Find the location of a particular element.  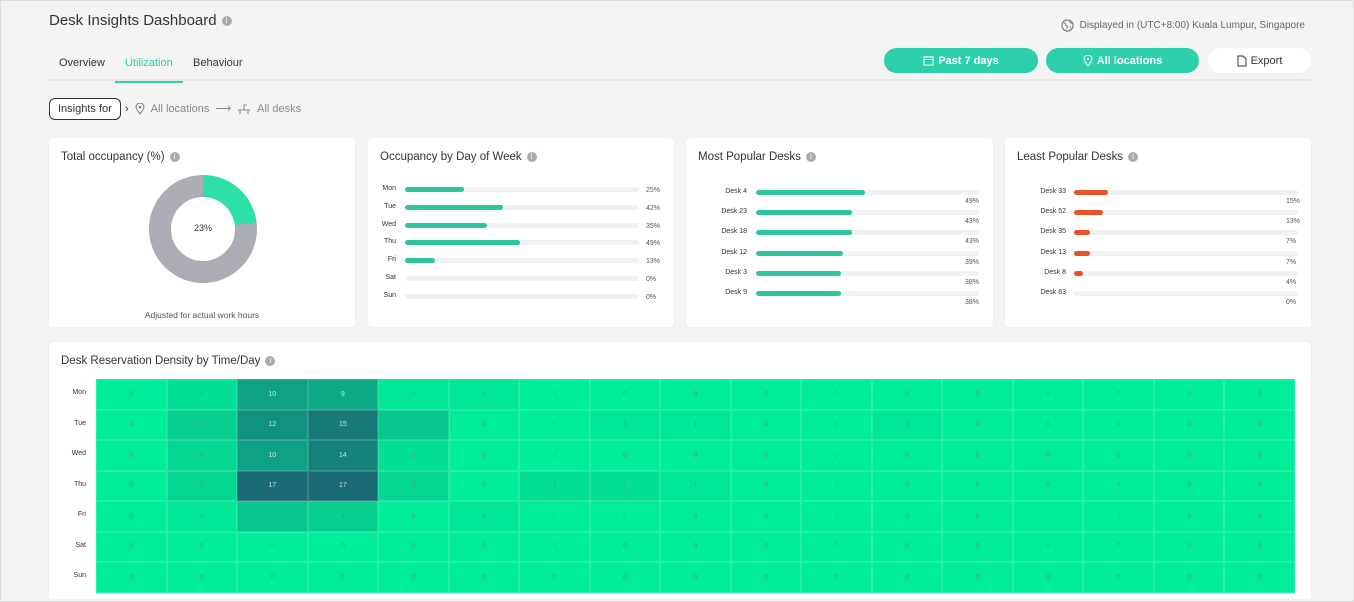

heatmap-cell: 12 is located at coordinates (272, 424).